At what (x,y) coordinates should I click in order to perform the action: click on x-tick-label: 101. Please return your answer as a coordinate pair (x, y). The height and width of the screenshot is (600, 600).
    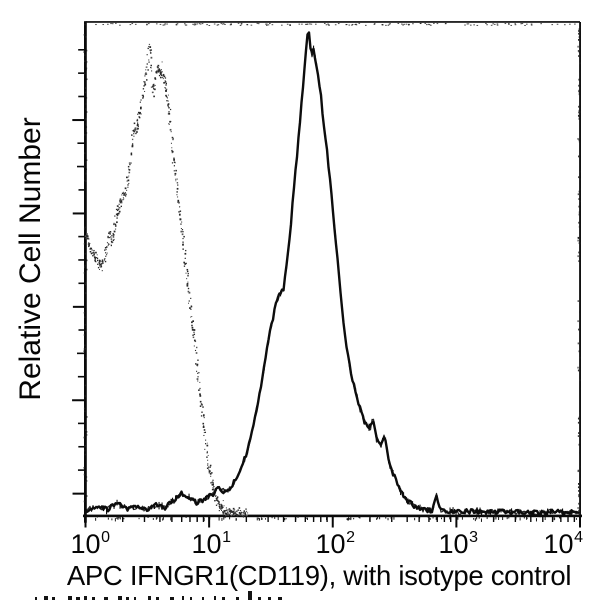
    Looking at the image, I should click on (211, 544).